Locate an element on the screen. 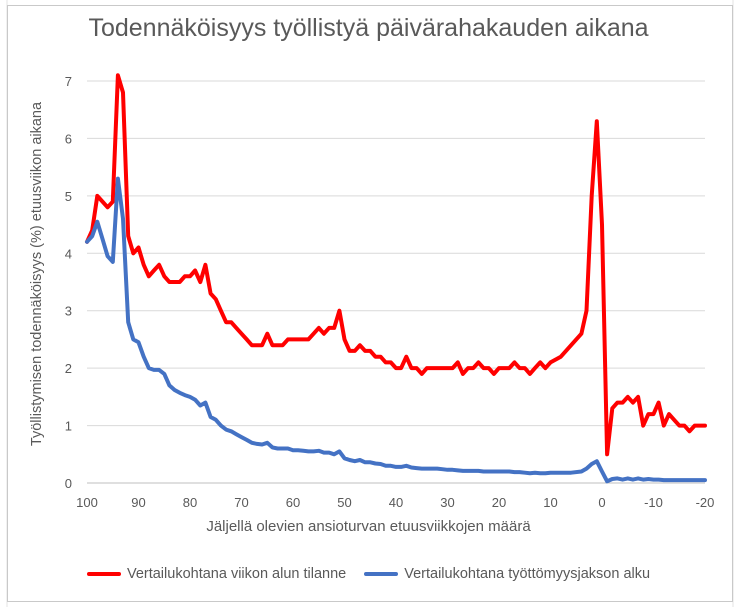 The width and height of the screenshot is (737, 607). legend-swatch-red is located at coordinates (103, 574).